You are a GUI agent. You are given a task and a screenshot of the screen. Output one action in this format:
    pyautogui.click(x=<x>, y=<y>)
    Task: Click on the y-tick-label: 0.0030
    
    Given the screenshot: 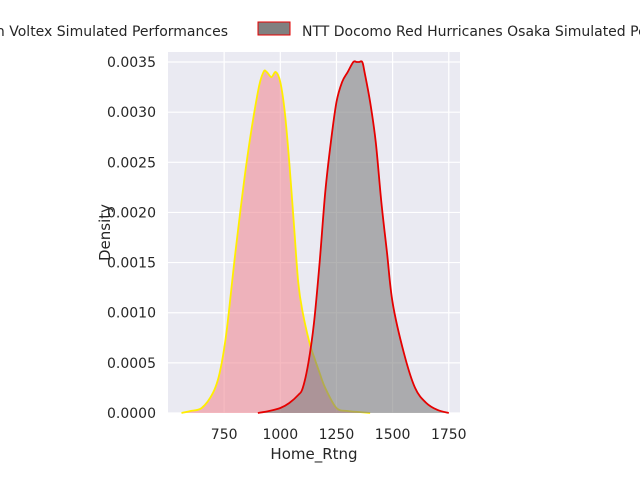 What is the action you would take?
    pyautogui.click(x=131, y=113)
    